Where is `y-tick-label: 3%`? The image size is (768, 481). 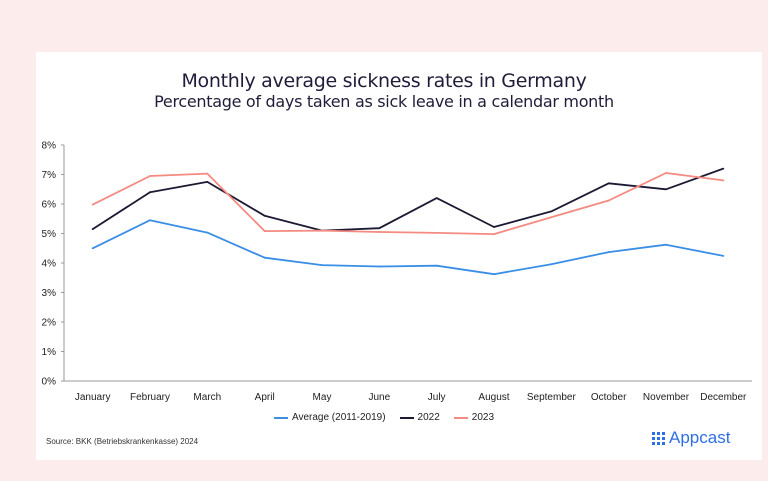
y-tick-label: 3% is located at coordinates (49, 293).